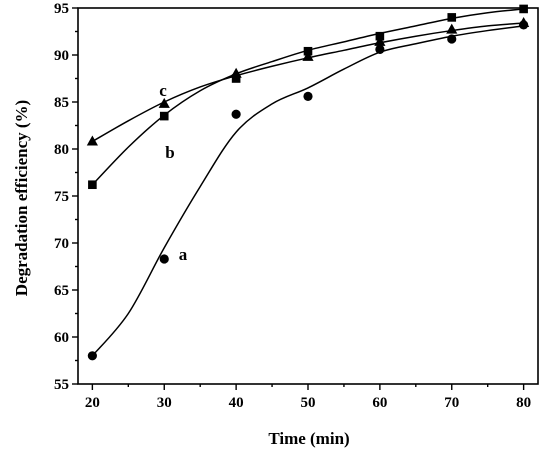 The image size is (550, 457). What do you see at coordinates (61, 103) in the screenshot?
I see `y-tick-label: 85` at bounding box center [61, 103].